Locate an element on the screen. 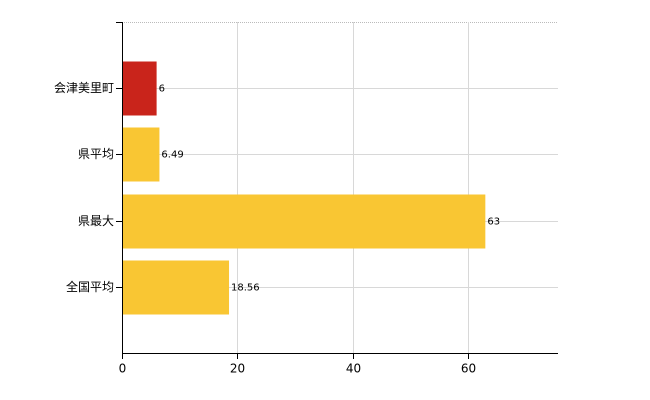 The image size is (650, 400). y-tick-label: 会津美里町 is located at coordinates (84, 88).